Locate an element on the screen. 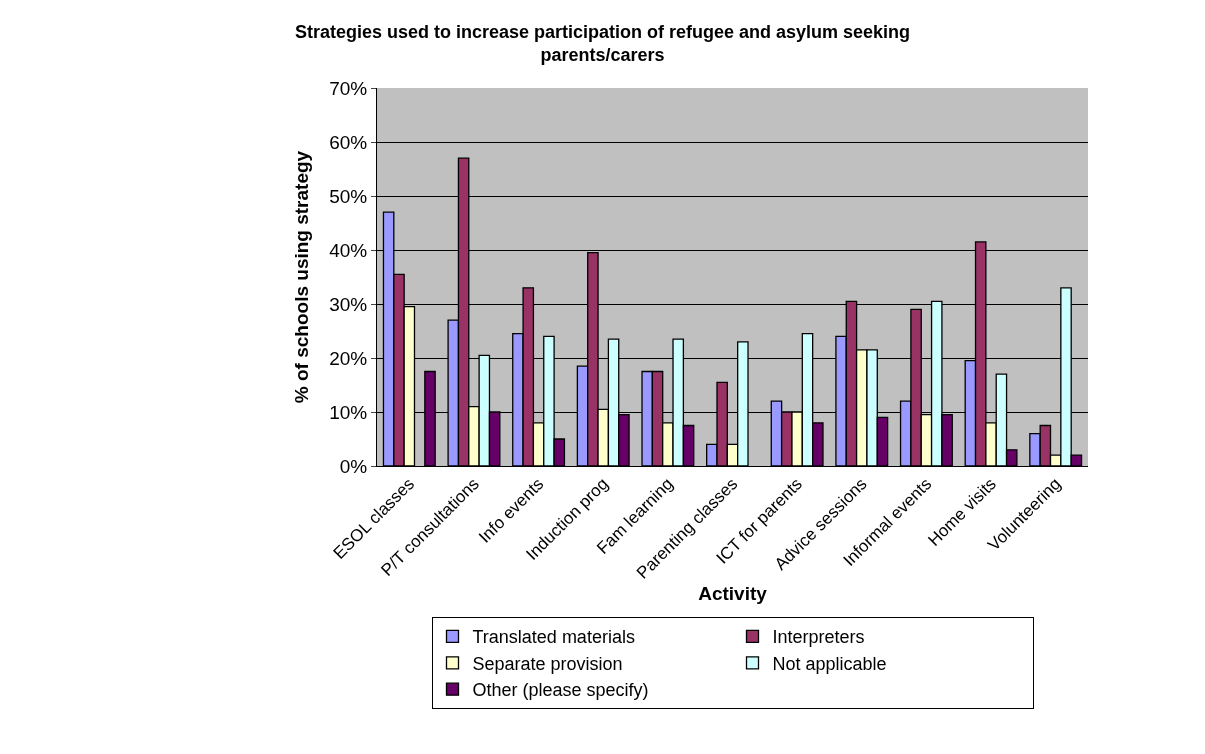 The image size is (1205, 754). legend-label: Other (please specify) is located at coordinates (560, 690).